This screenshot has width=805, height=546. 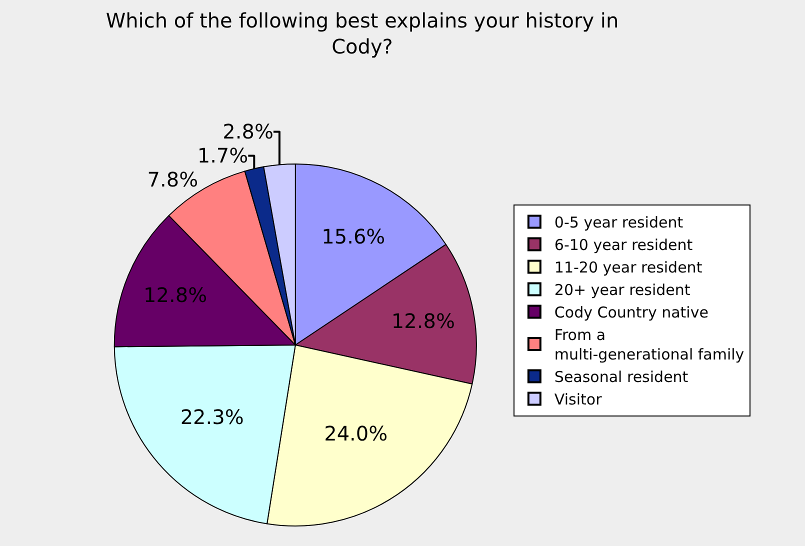 I want to click on data-label: 15.6%, so click(x=354, y=236).